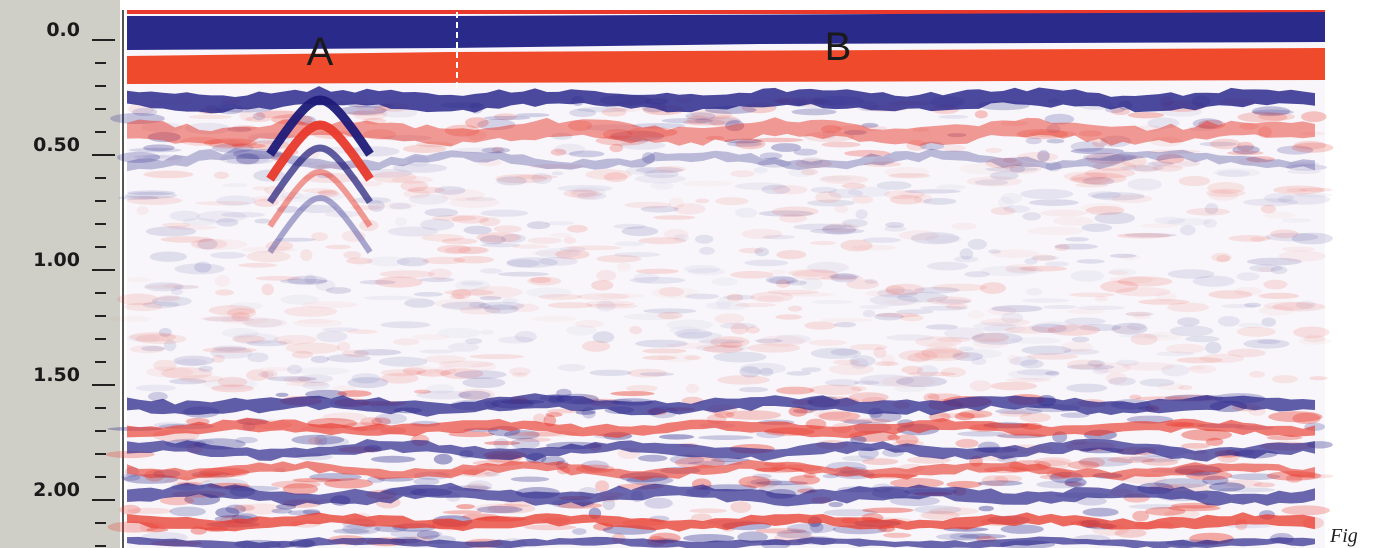  What do you see at coordinates (1343, 536) in the screenshot?
I see `caption: Fig` at bounding box center [1343, 536].